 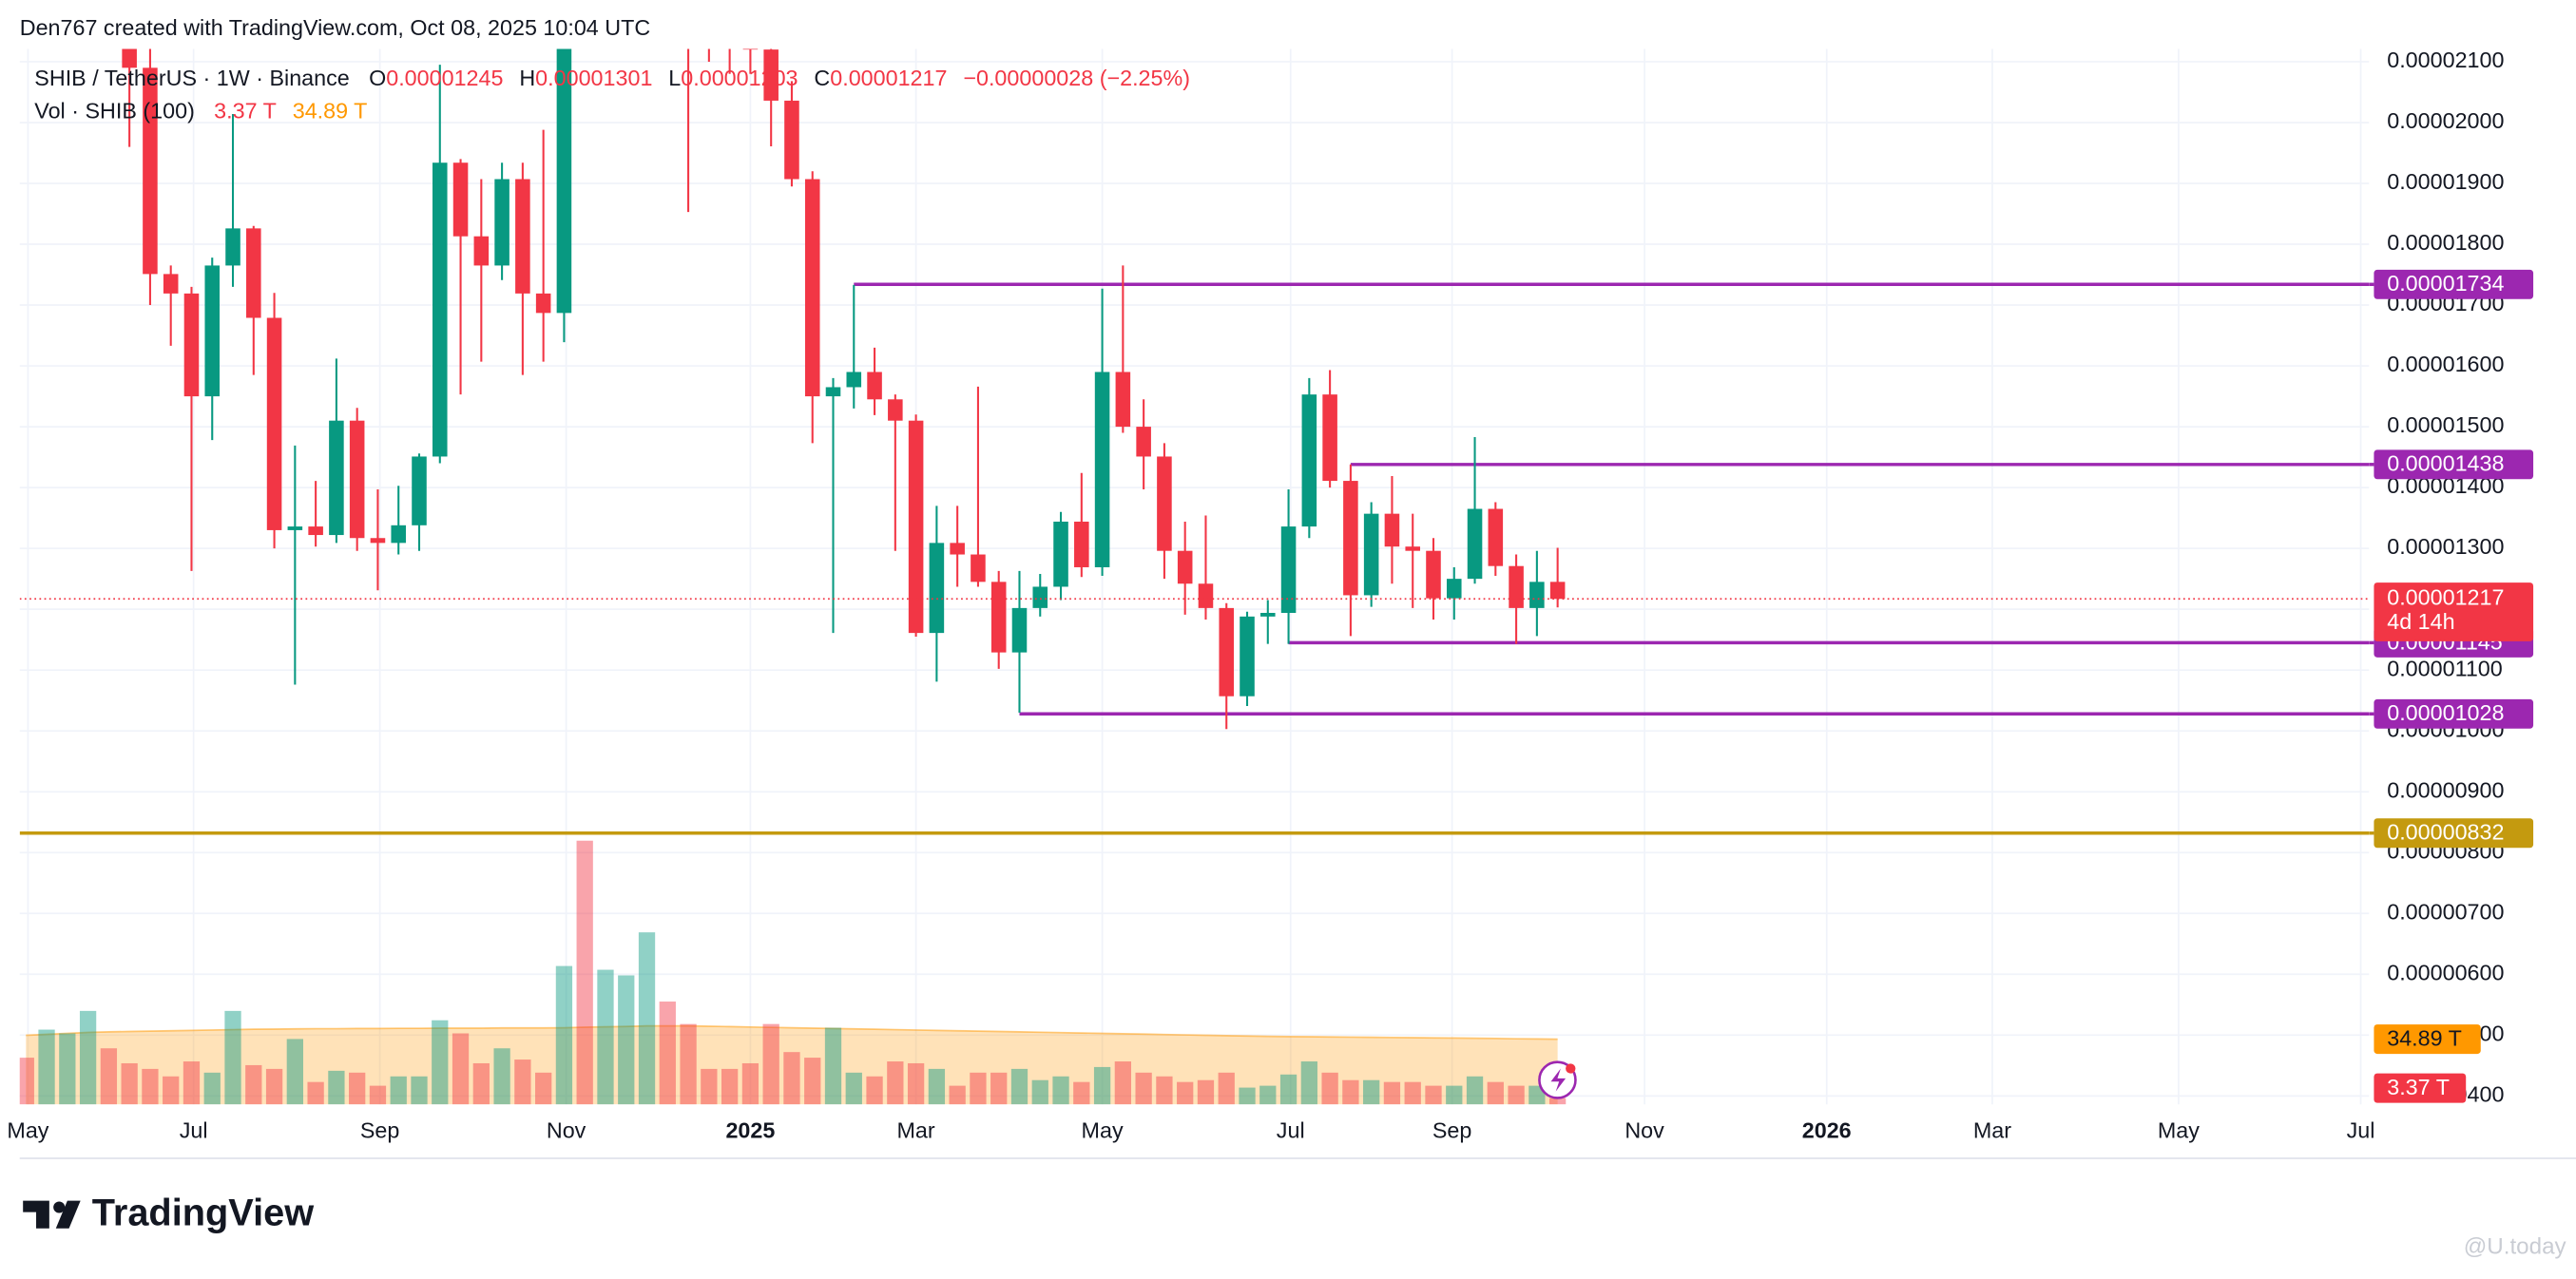 I want to click on x-tick-label: Jul, so click(x=1291, y=1130).